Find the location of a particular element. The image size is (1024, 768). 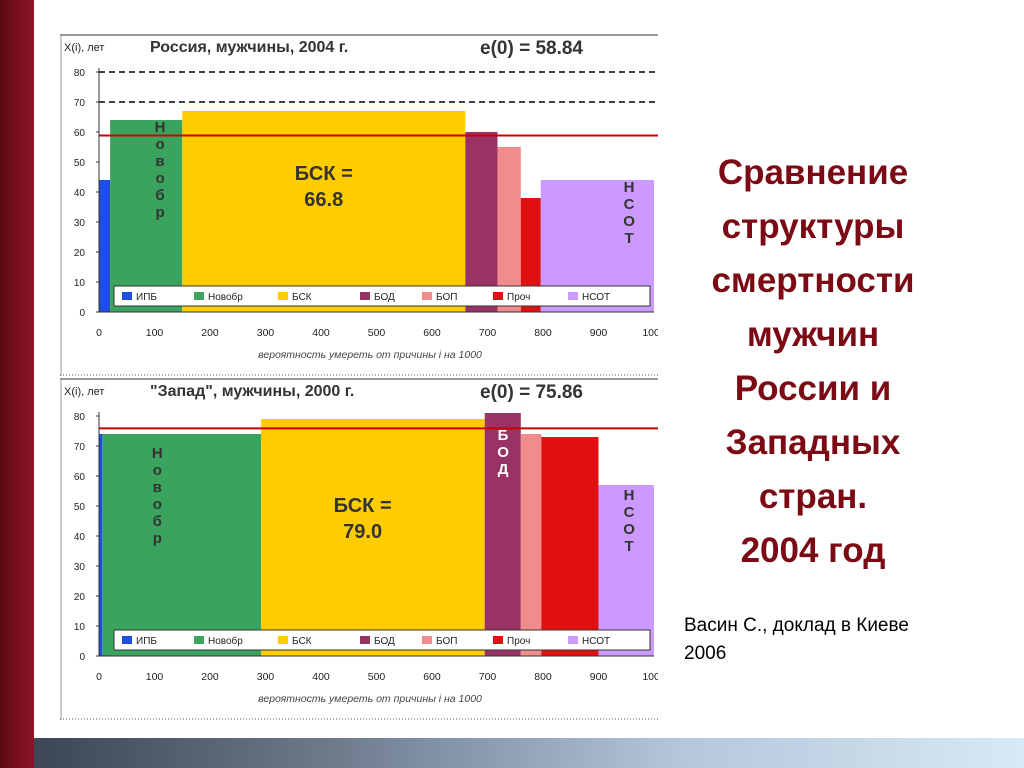

west-y-tick-label-20: 20 is located at coordinates (80, 597).